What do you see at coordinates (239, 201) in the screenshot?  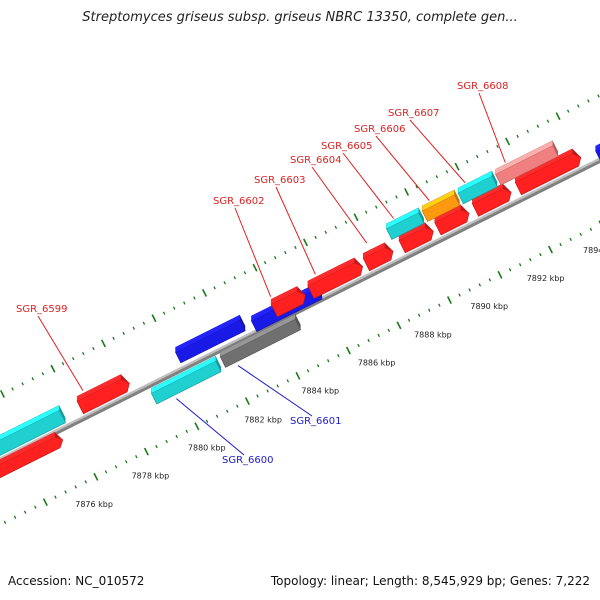 I see `gene-label: SGR_6602` at bounding box center [239, 201].